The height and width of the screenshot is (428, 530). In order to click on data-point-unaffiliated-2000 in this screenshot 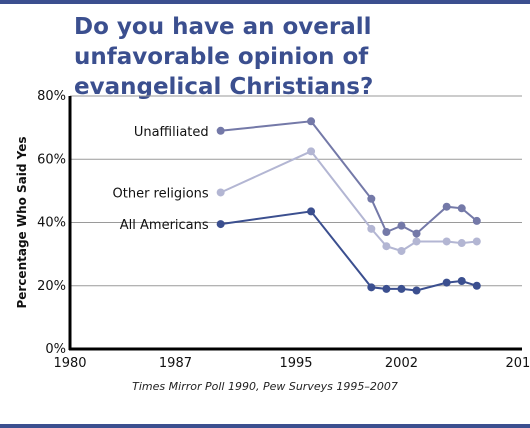, I will do `click(371, 198)`.